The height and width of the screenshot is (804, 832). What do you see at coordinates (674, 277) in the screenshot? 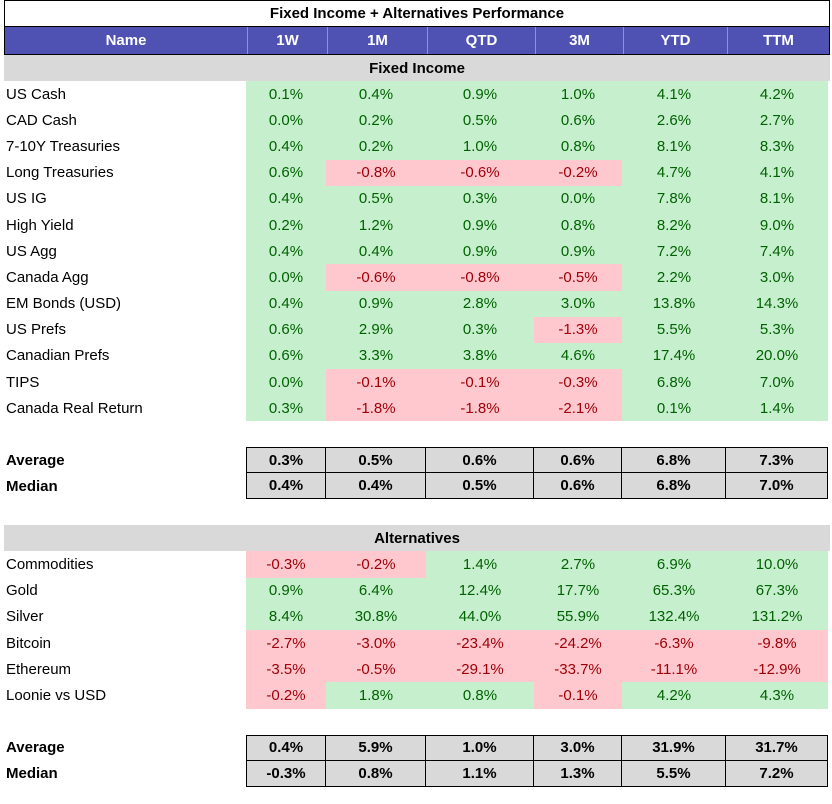
I see `cell-ytd: 2.2%` at bounding box center [674, 277].